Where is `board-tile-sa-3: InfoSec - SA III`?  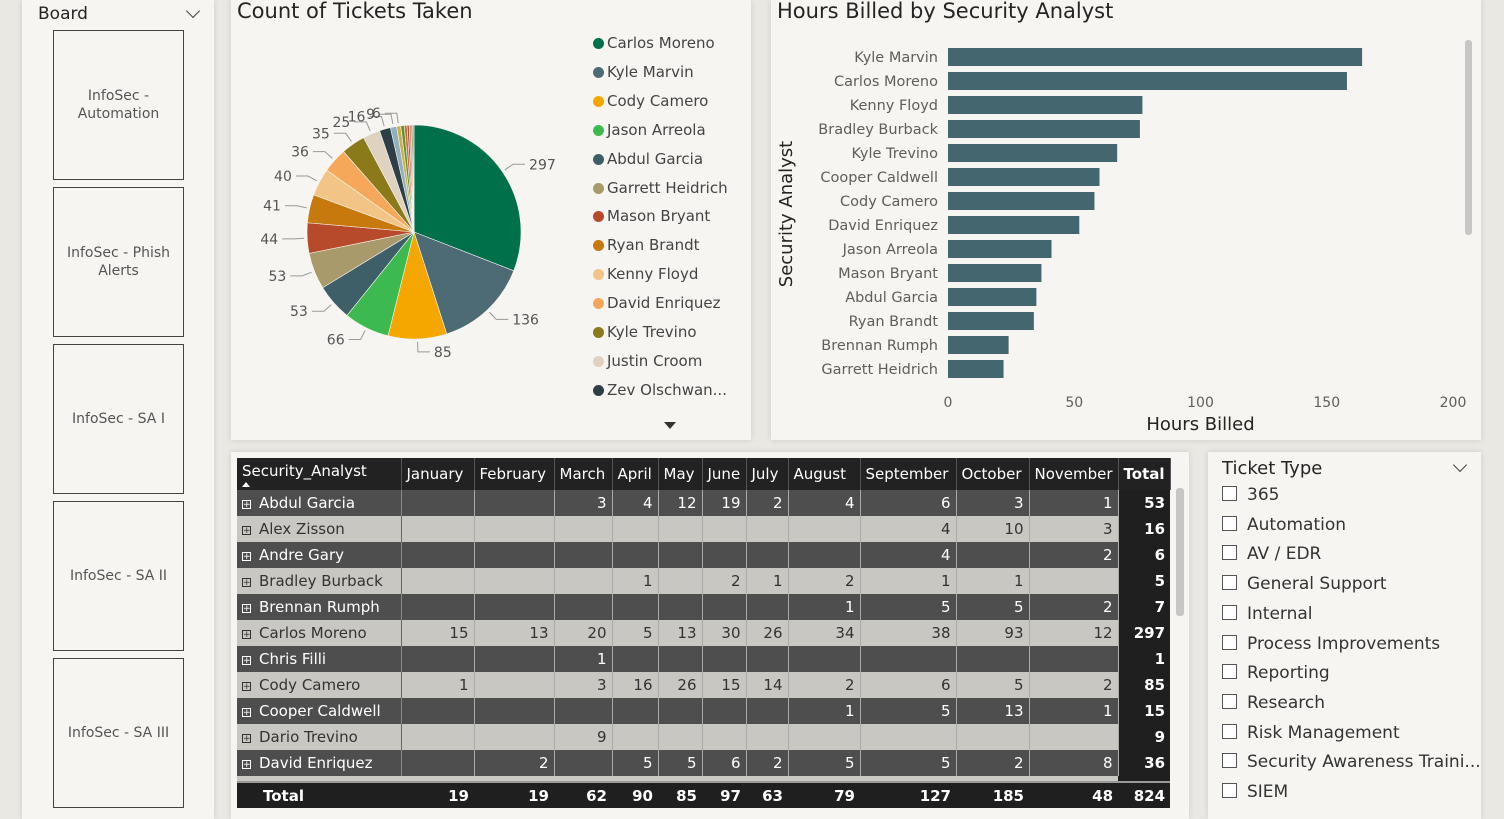
board-tile-sa-3: InfoSec - SA III is located at coordinates (118, 733).